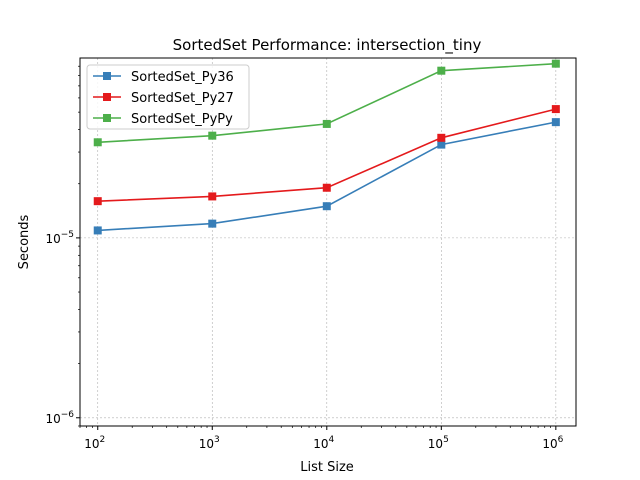 The height and width of the screenshot is (480, 640). I want to click on legend-box, so click(168, 97).